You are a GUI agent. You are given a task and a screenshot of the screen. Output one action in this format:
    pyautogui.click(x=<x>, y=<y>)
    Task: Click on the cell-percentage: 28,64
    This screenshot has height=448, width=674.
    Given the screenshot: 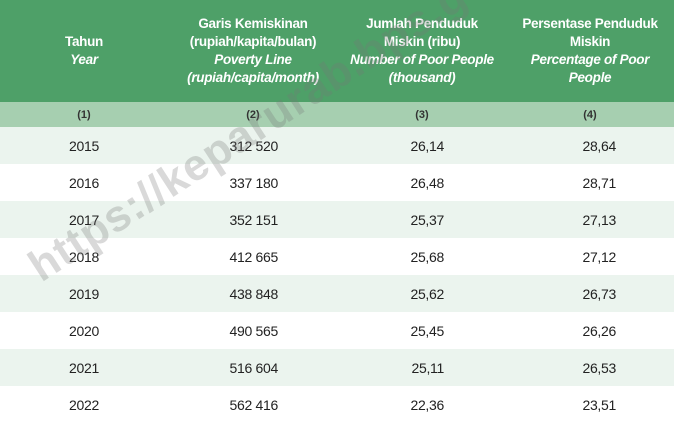 What is the action you would take?
    pyautogui.click(x=599, y=145)
    